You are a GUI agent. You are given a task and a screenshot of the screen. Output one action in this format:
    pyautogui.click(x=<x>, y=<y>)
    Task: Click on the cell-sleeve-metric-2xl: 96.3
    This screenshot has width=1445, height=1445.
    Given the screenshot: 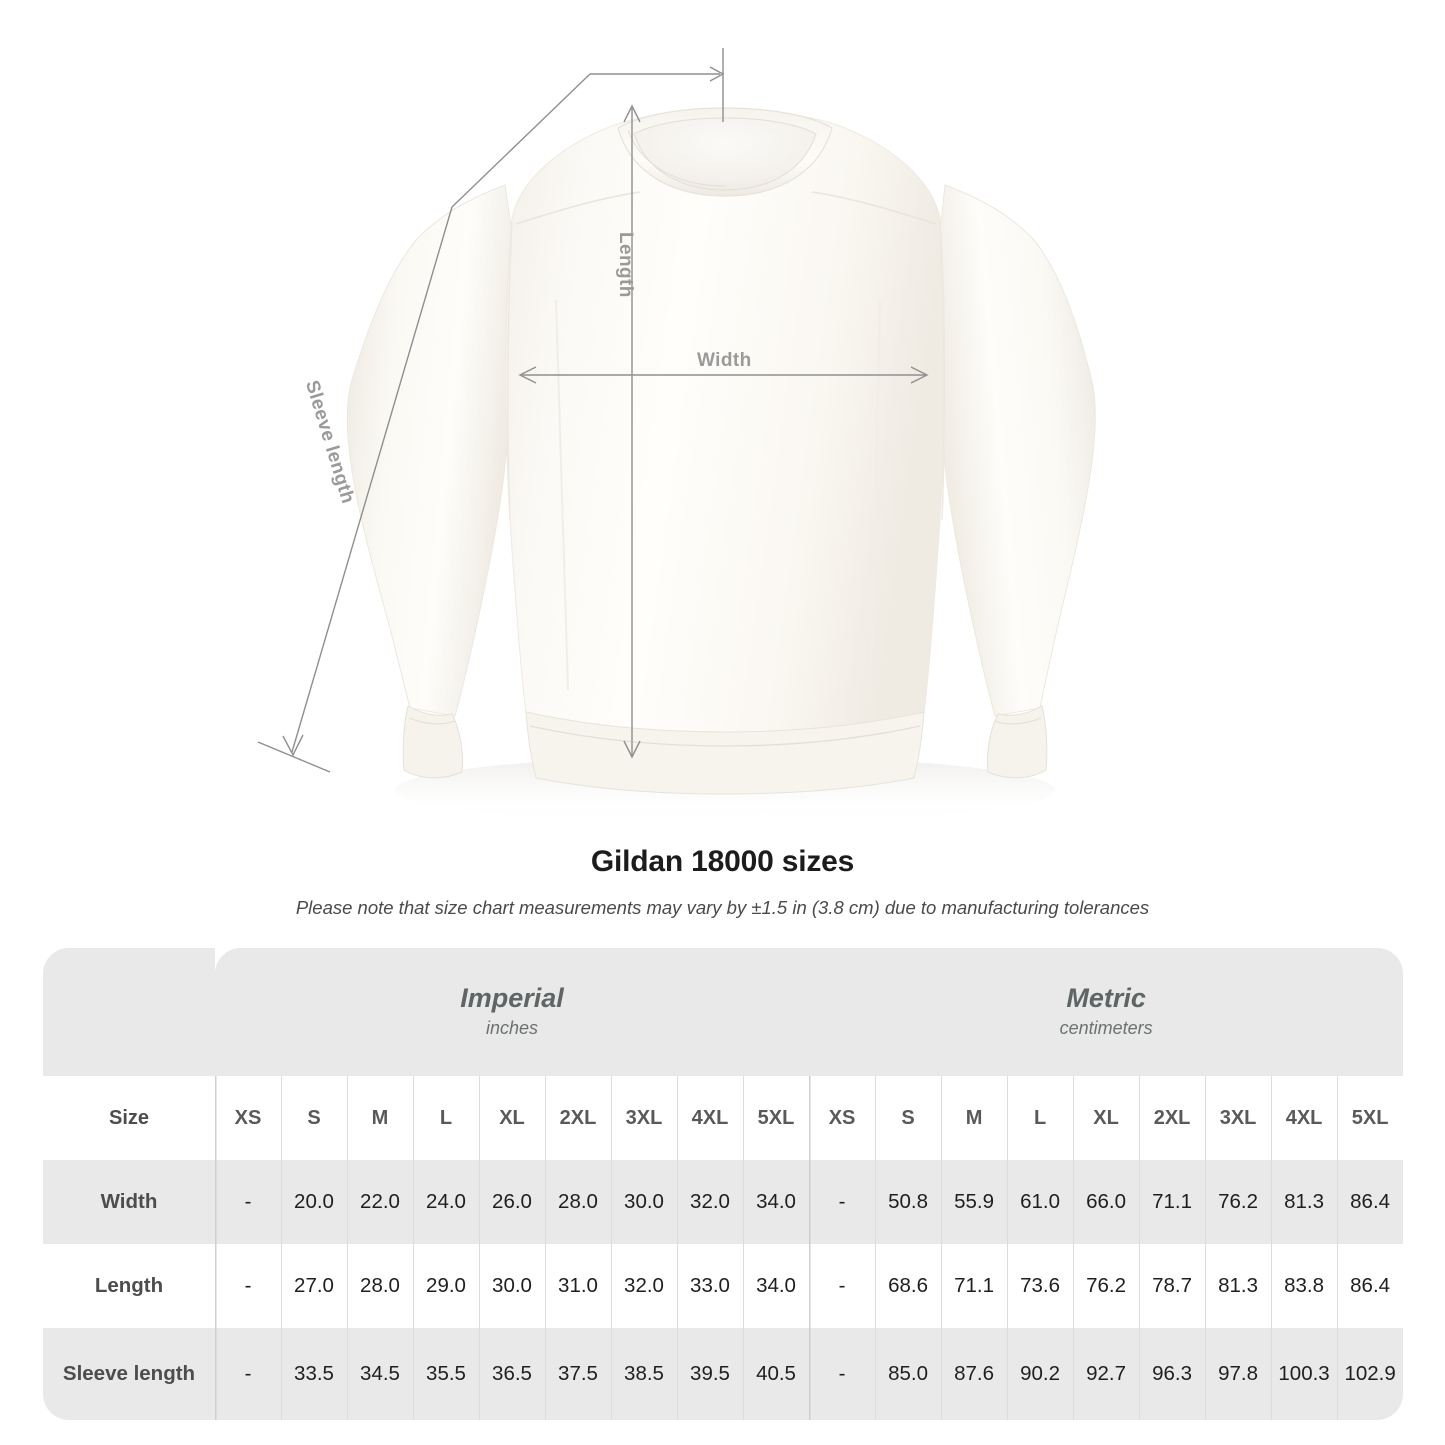 What is the action you would take?
    pyautogui.click(x=1172, y=1374)
    